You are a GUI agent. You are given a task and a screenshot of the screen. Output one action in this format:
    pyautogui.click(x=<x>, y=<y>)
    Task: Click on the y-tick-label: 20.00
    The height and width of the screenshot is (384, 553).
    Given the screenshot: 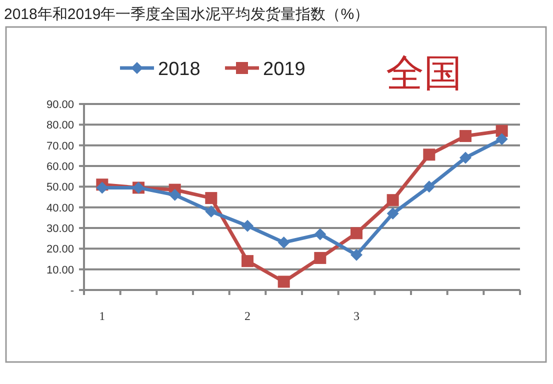 What is the action you would take?
    pyautogui.click(x=60, y=250)
    